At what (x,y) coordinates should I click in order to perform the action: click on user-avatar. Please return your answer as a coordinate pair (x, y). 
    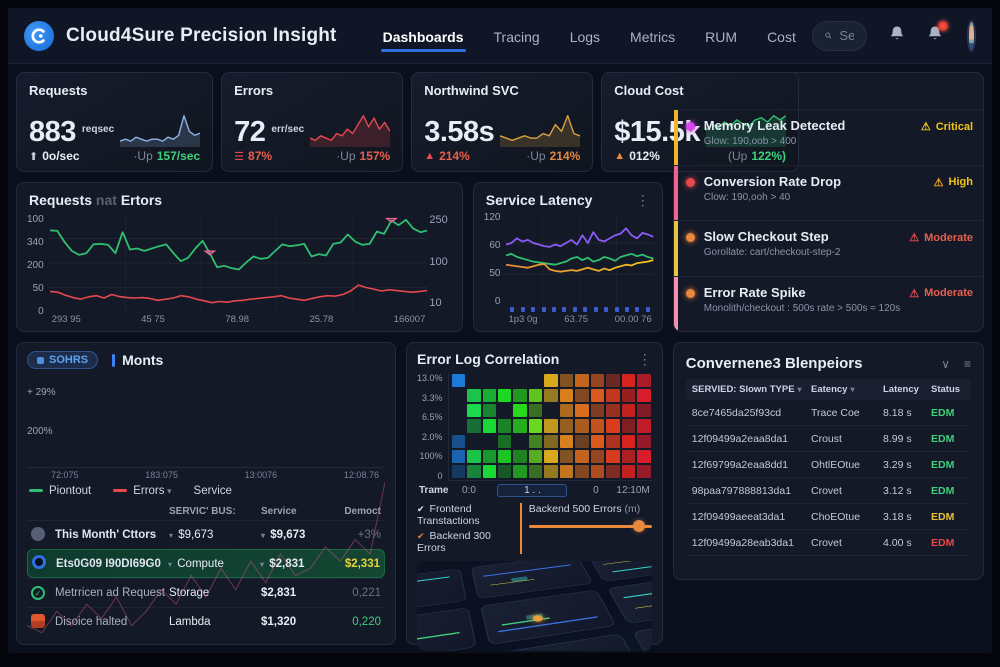
    Looking at the image, I should click on (971, 35).